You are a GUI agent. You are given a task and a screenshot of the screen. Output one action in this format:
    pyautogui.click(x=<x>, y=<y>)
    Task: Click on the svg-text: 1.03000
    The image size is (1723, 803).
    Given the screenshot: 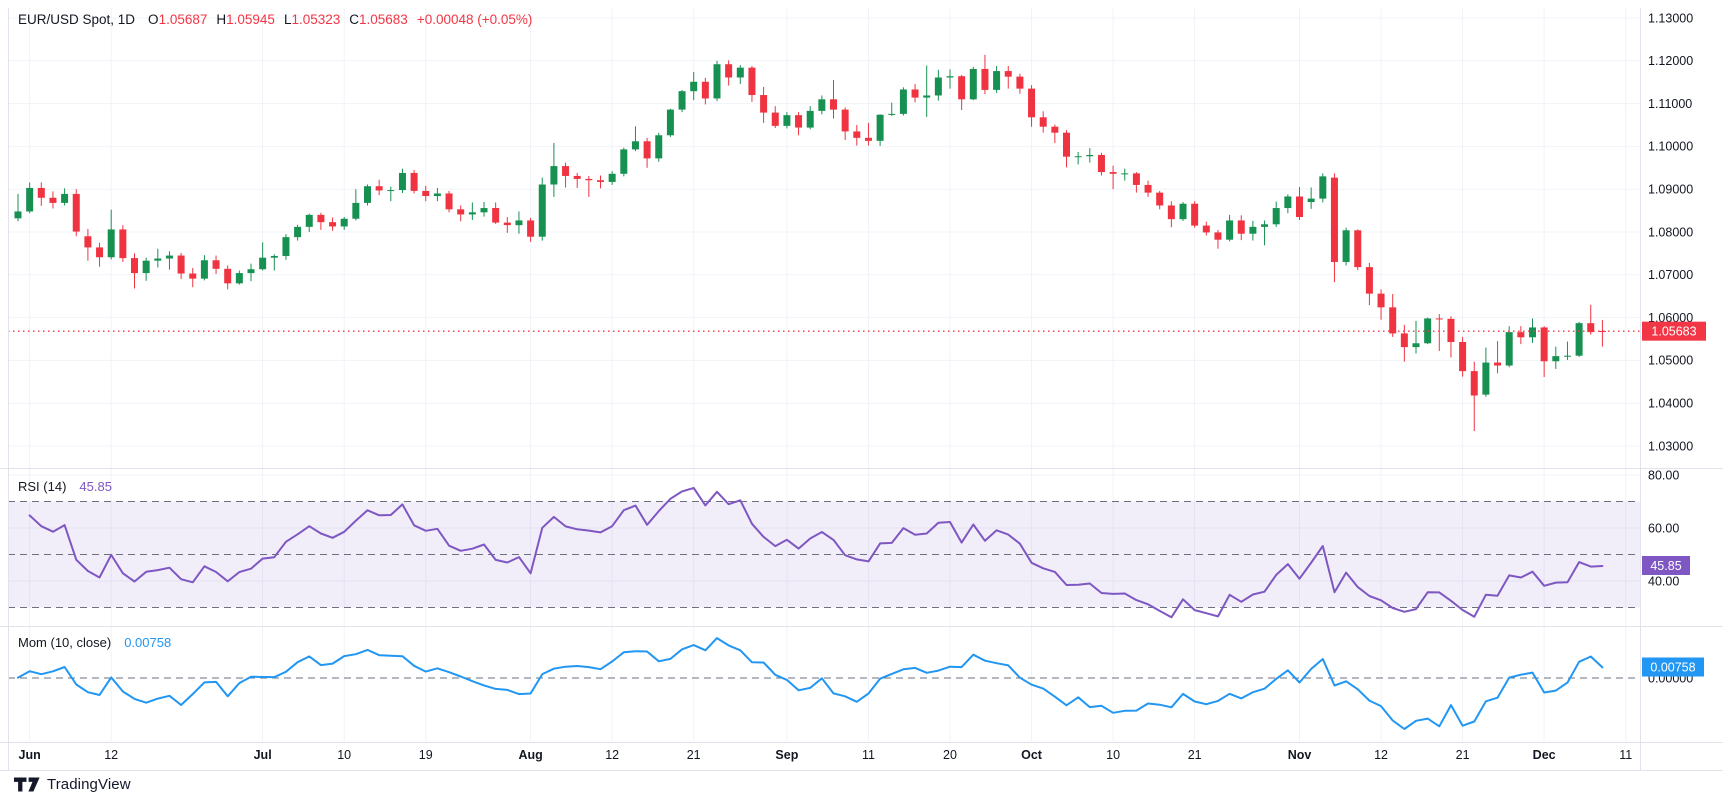 What is the action you would take?
    pyautogui.click(x=1670, y=446)
    